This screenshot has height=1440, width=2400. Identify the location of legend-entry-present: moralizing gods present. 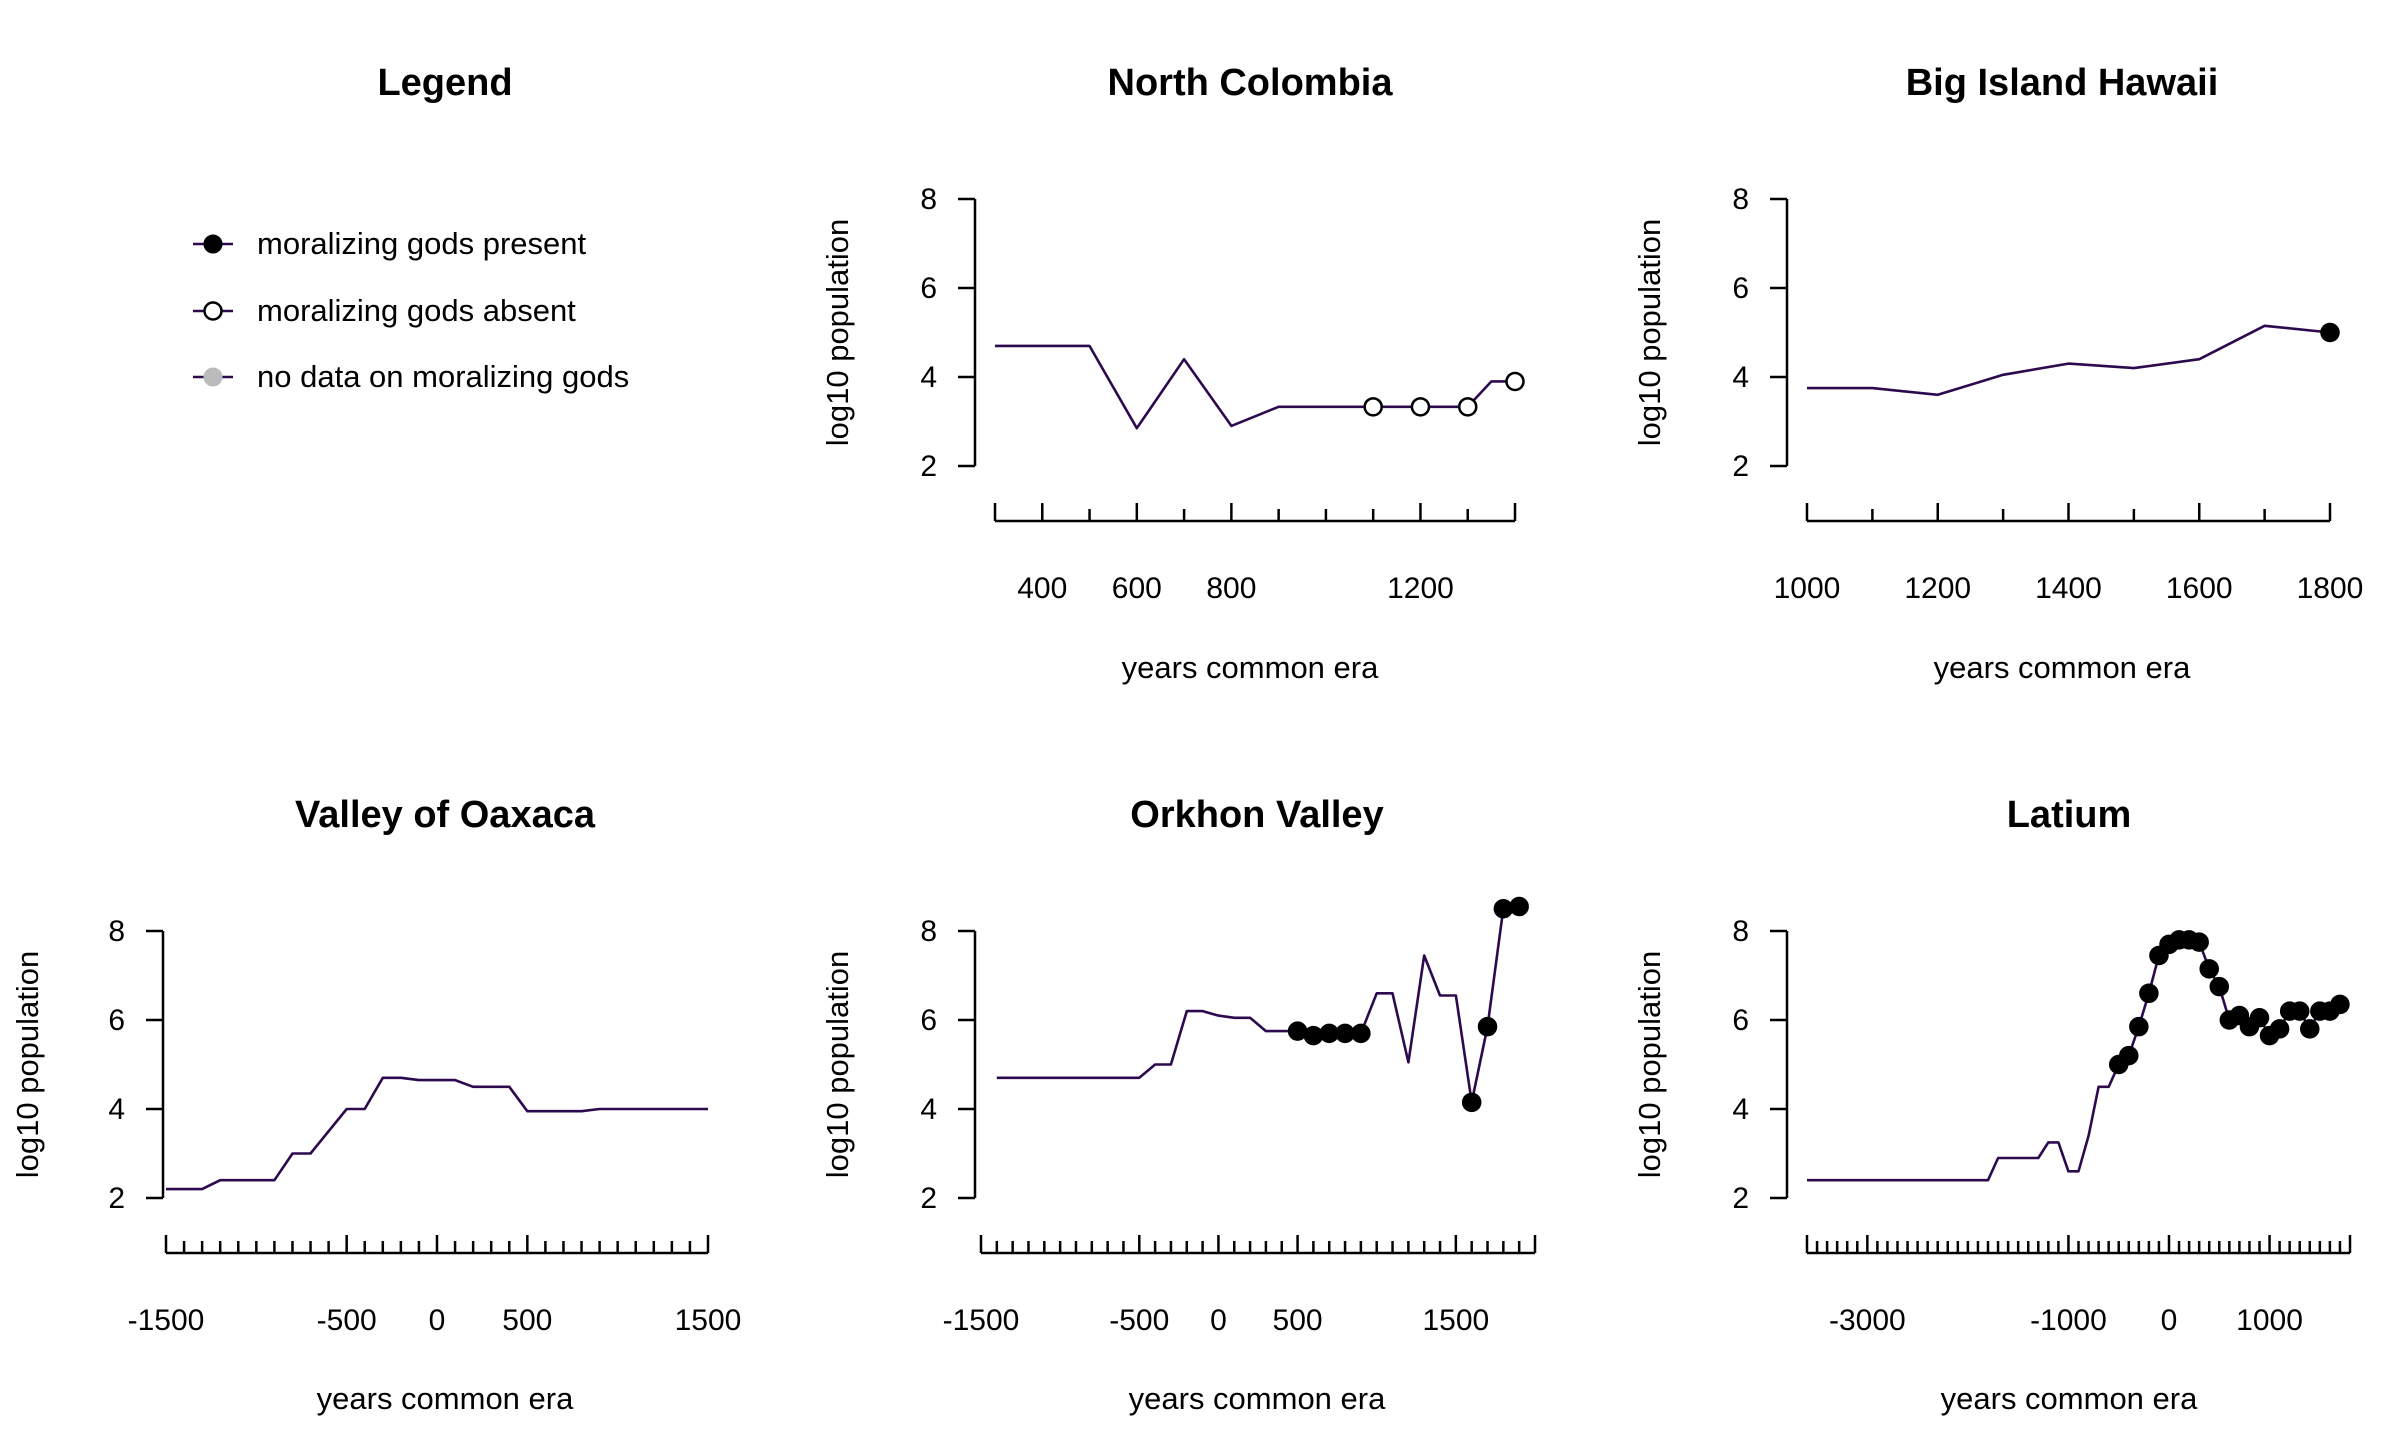
(390, 243).